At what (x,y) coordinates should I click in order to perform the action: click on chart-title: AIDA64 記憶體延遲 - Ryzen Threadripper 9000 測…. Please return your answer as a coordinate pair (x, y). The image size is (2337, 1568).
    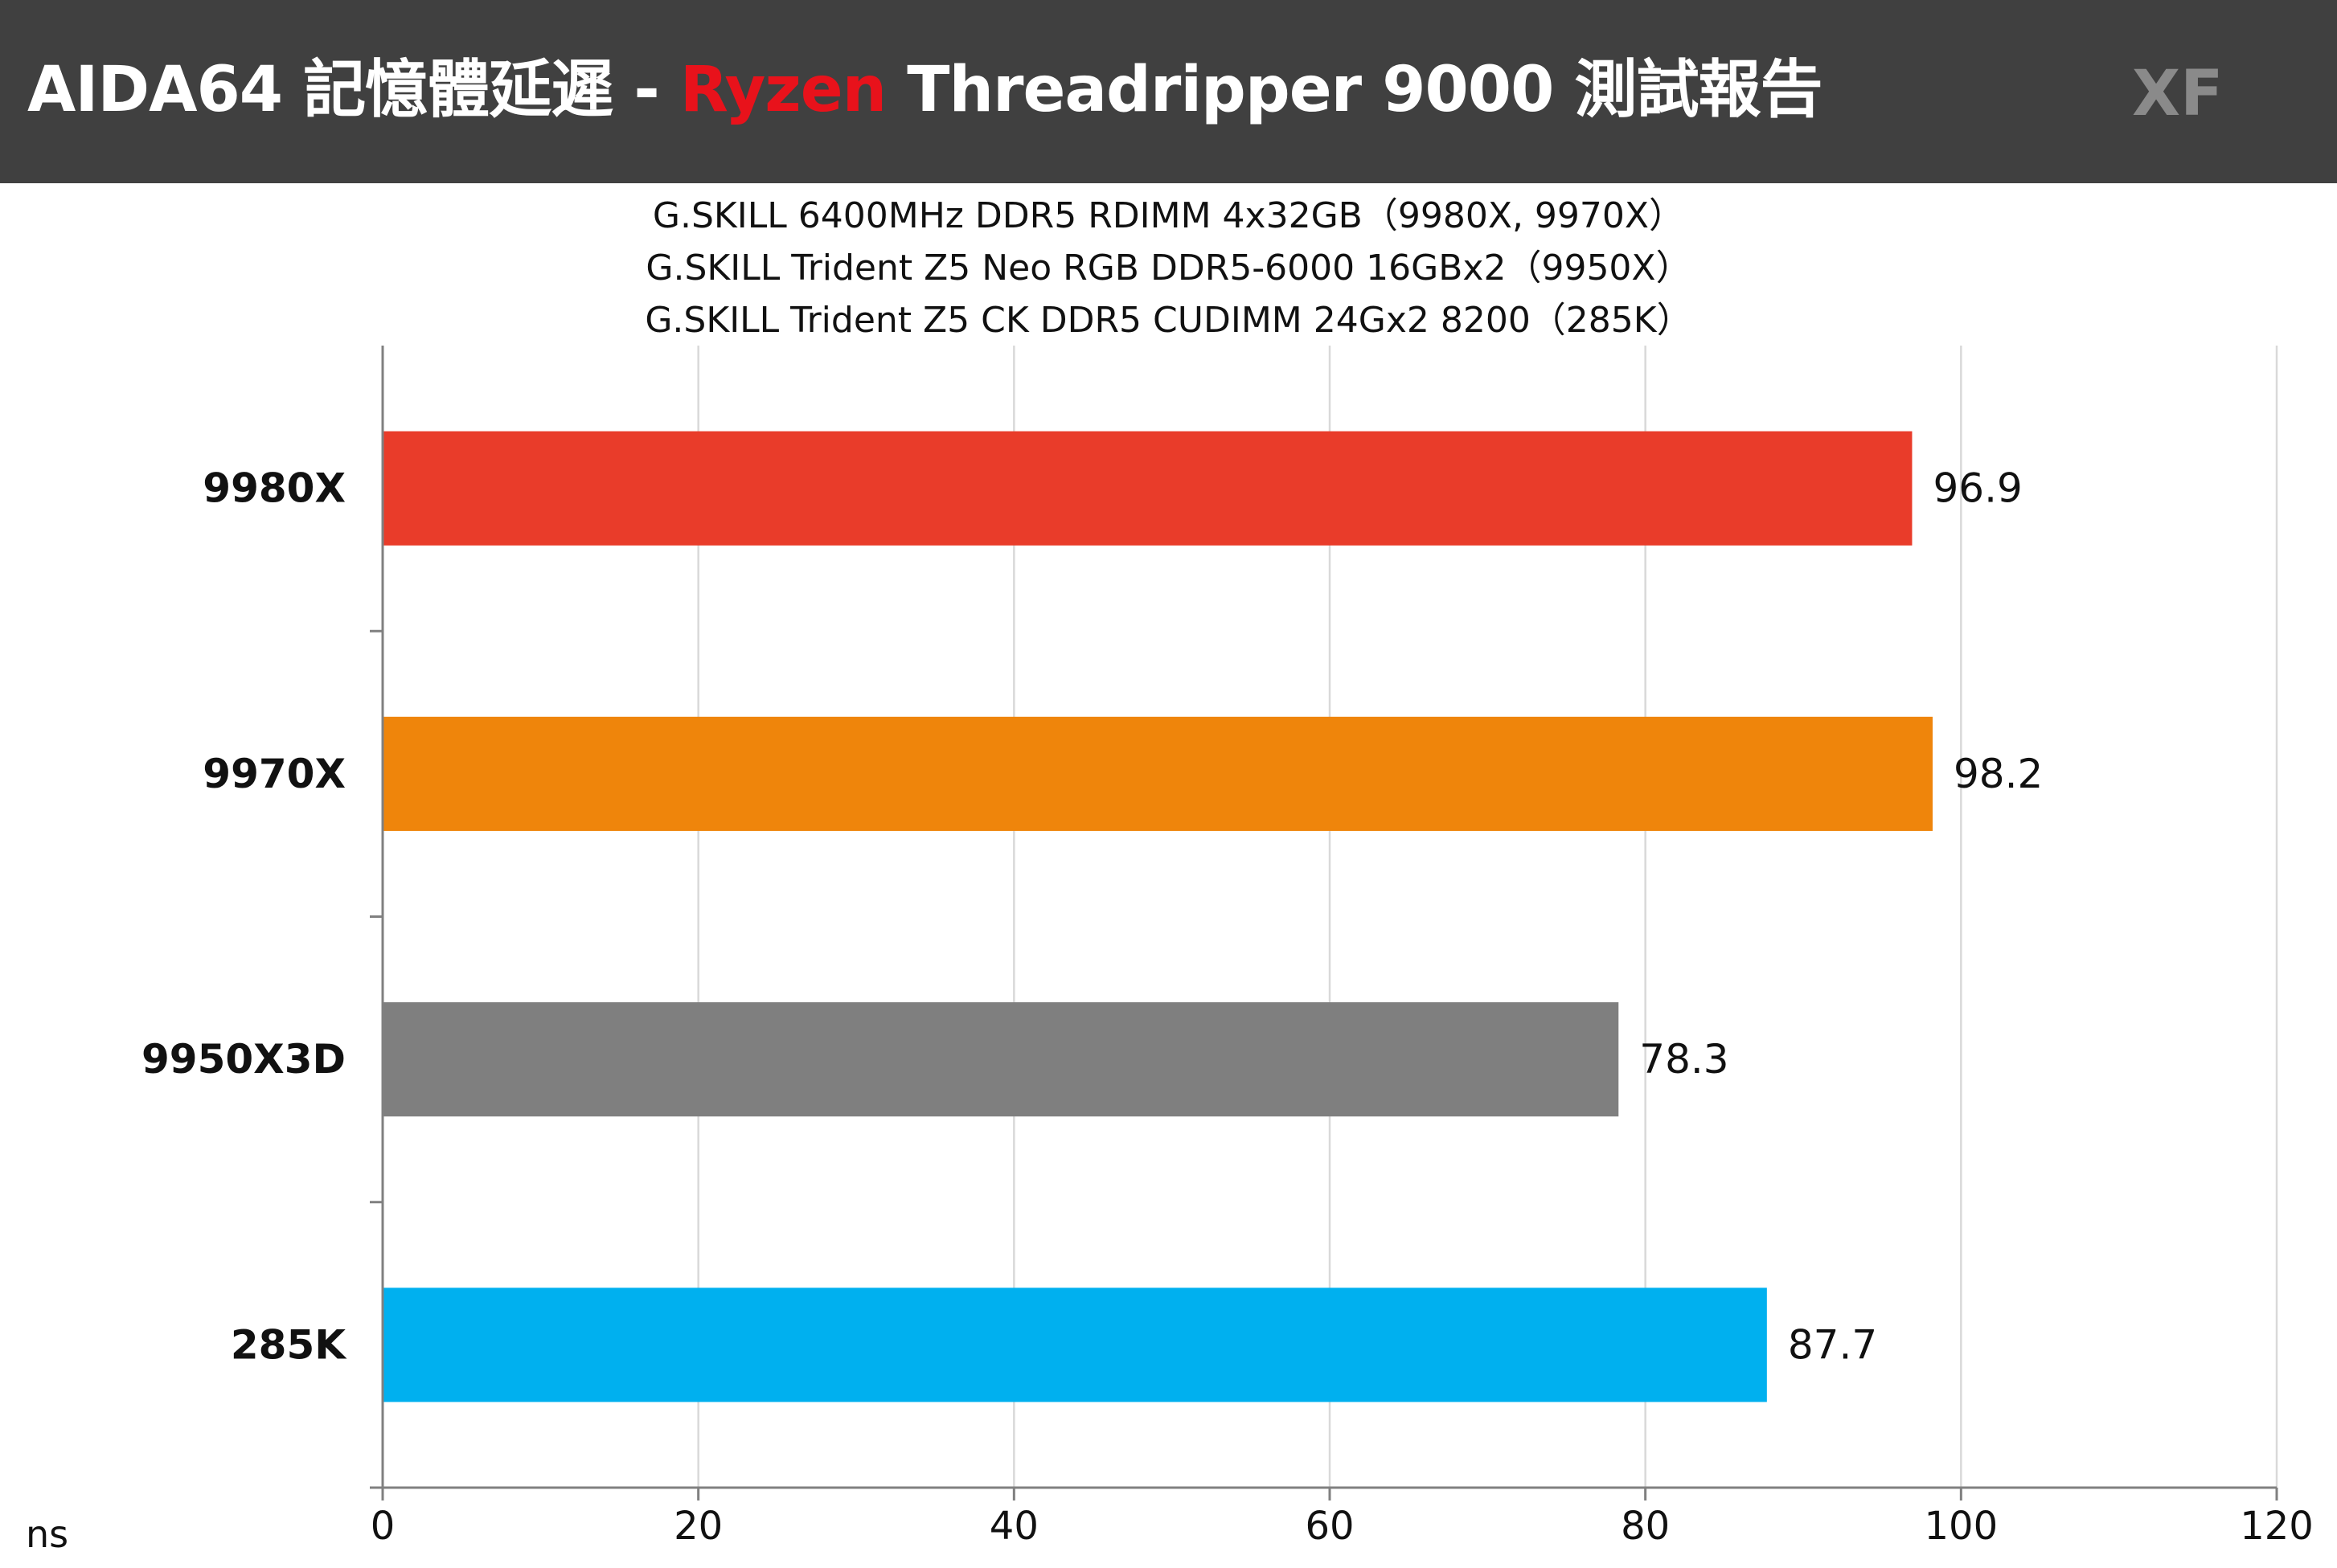
    Looking at the image, I should click on (925, 90).